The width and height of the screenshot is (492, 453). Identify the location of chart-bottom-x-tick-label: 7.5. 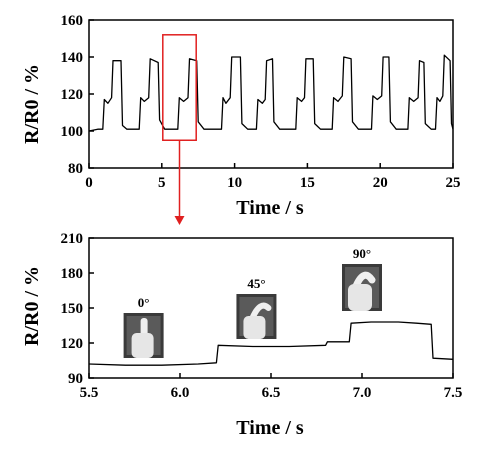
(453, 393).